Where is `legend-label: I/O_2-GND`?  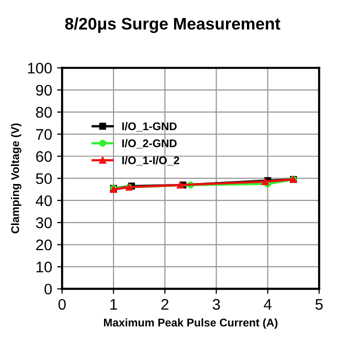 legend-label: I/O_2-GND is located at coordinates (149, 143).